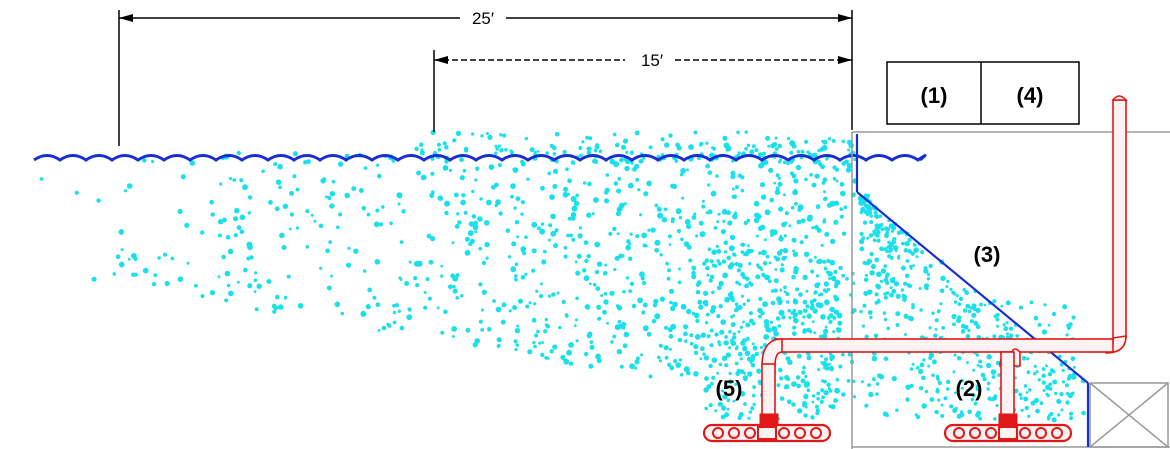  I want to click on callout-2: (2), so click(969, 388).